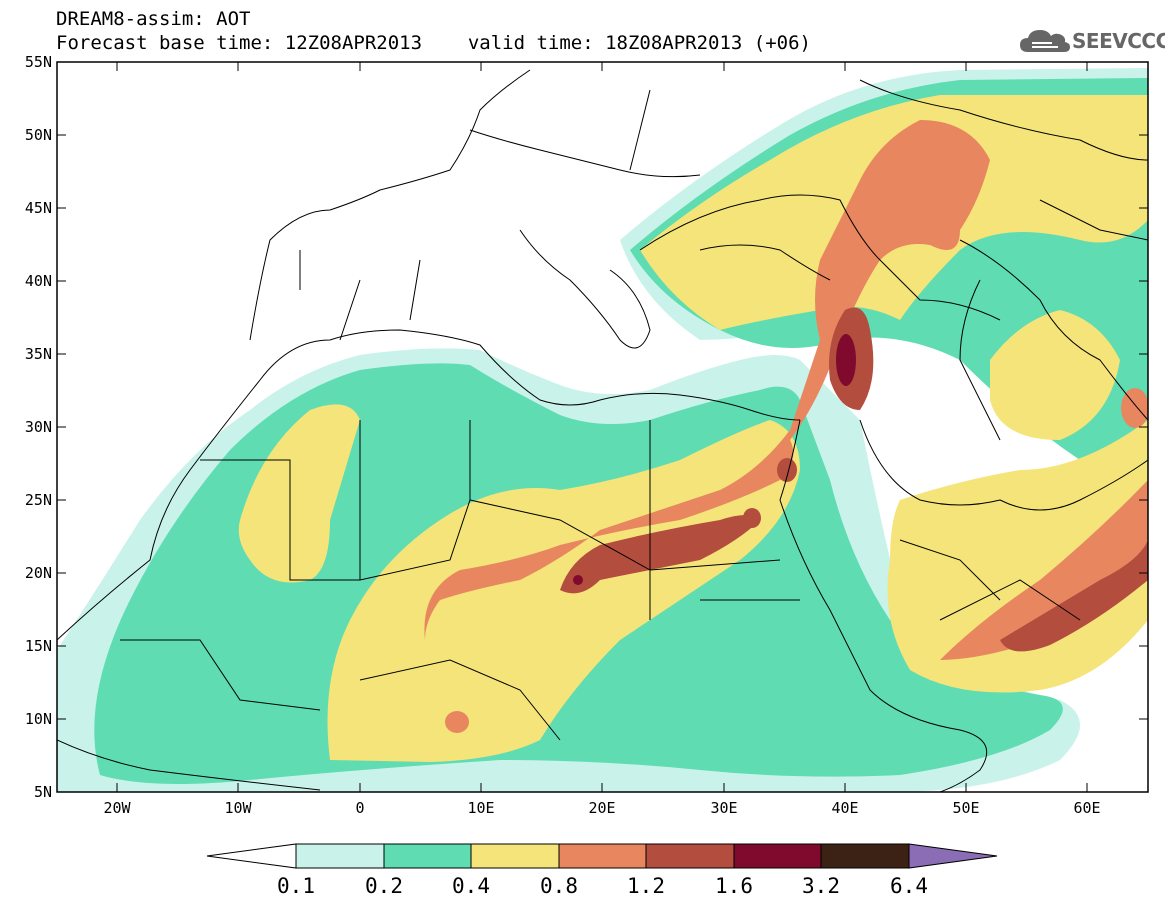  Describe the element at coordinates (1086, 808) in the screenshot. I see `lon-label: 60E` at that location.